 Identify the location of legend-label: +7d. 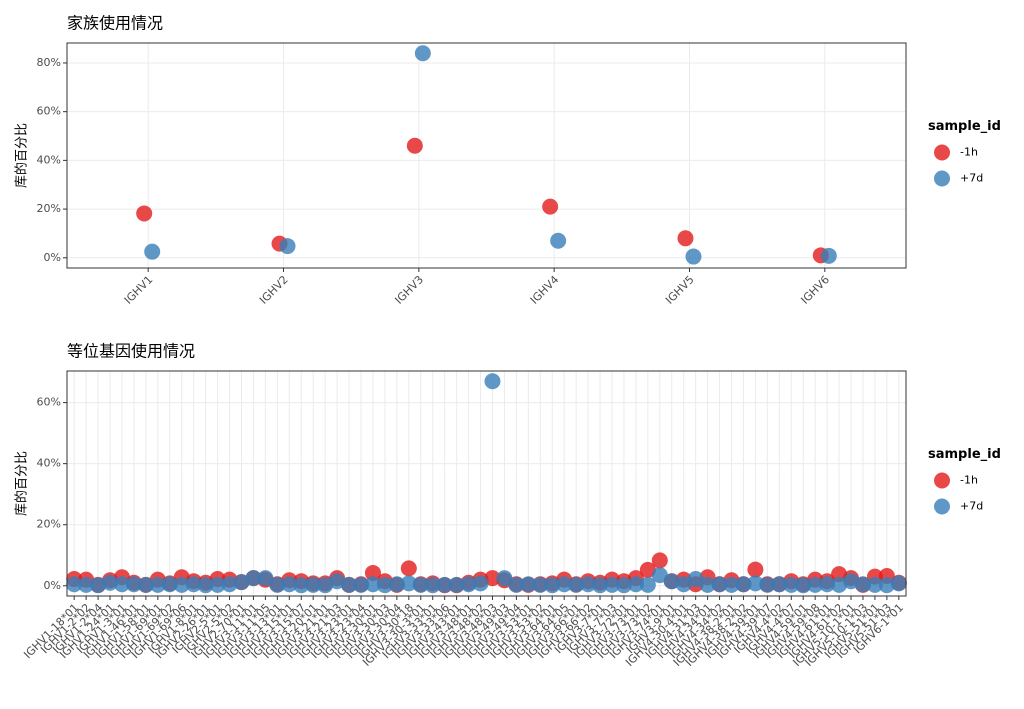
(971, 506).